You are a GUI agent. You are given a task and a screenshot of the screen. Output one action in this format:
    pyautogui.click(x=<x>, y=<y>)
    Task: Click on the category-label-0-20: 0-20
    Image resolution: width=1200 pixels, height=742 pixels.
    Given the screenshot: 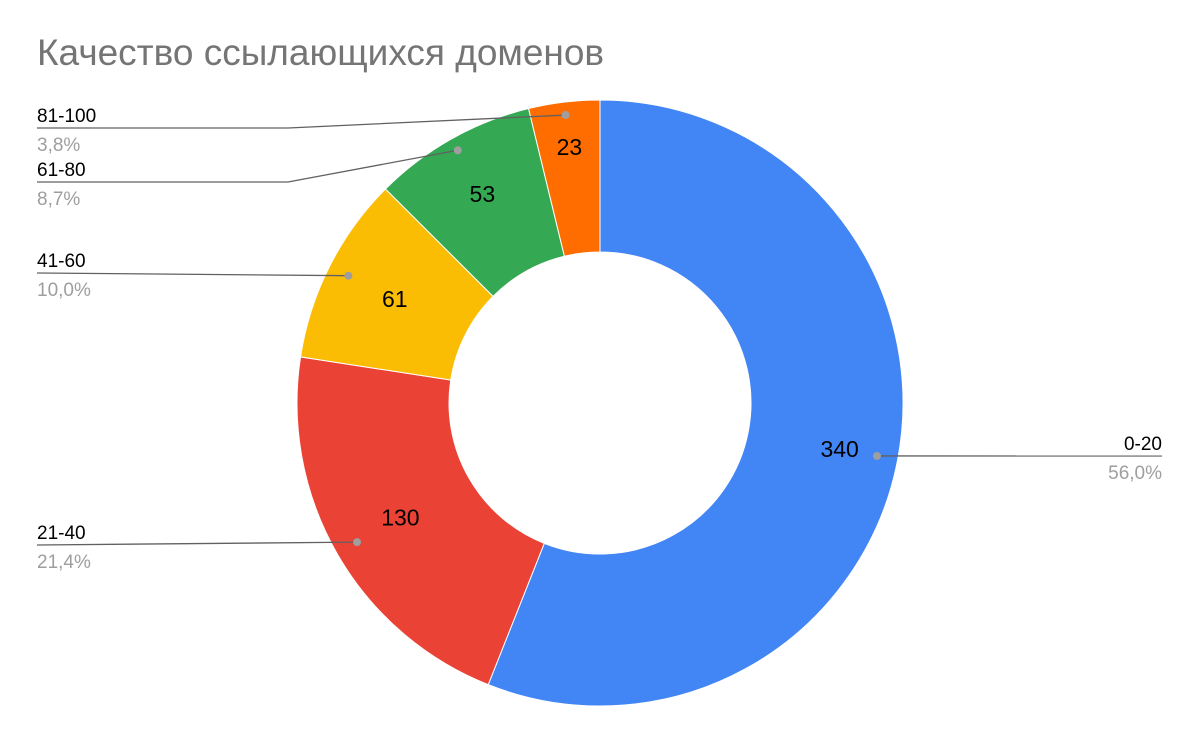 What is the action you would take?
    pyautogui.click(x=1143, y=444)
    